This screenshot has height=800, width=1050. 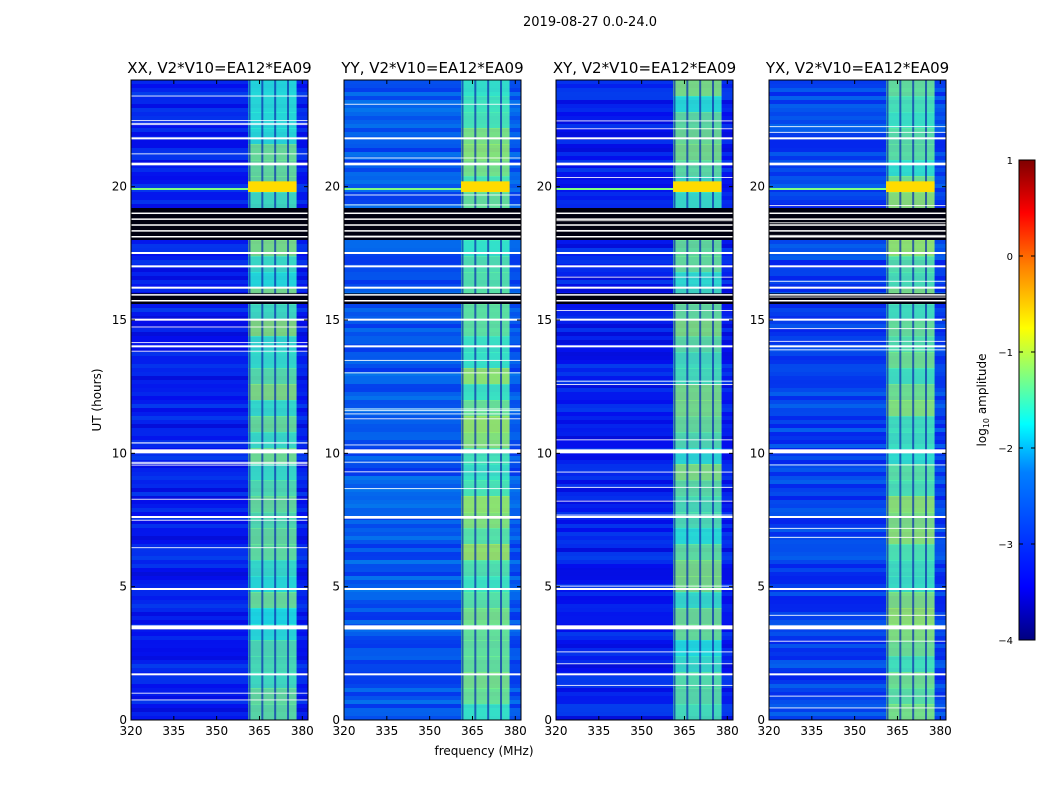 I want to click on rfi-line, so click(x=615, y=189).